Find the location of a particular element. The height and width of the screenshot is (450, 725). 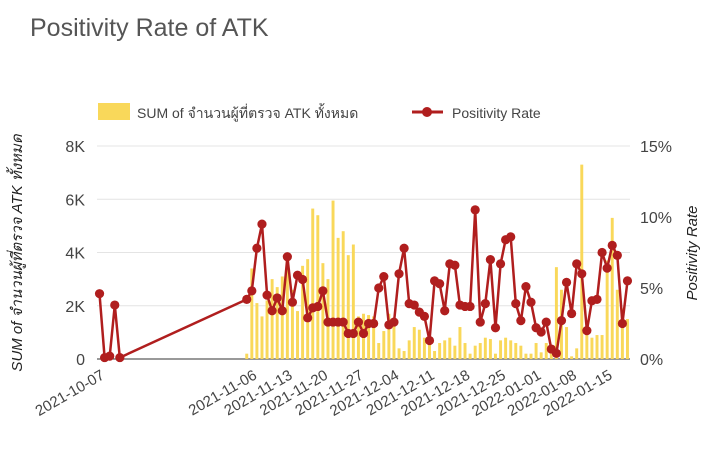

legend-bar-swatch is located at coordinates (114, 111).